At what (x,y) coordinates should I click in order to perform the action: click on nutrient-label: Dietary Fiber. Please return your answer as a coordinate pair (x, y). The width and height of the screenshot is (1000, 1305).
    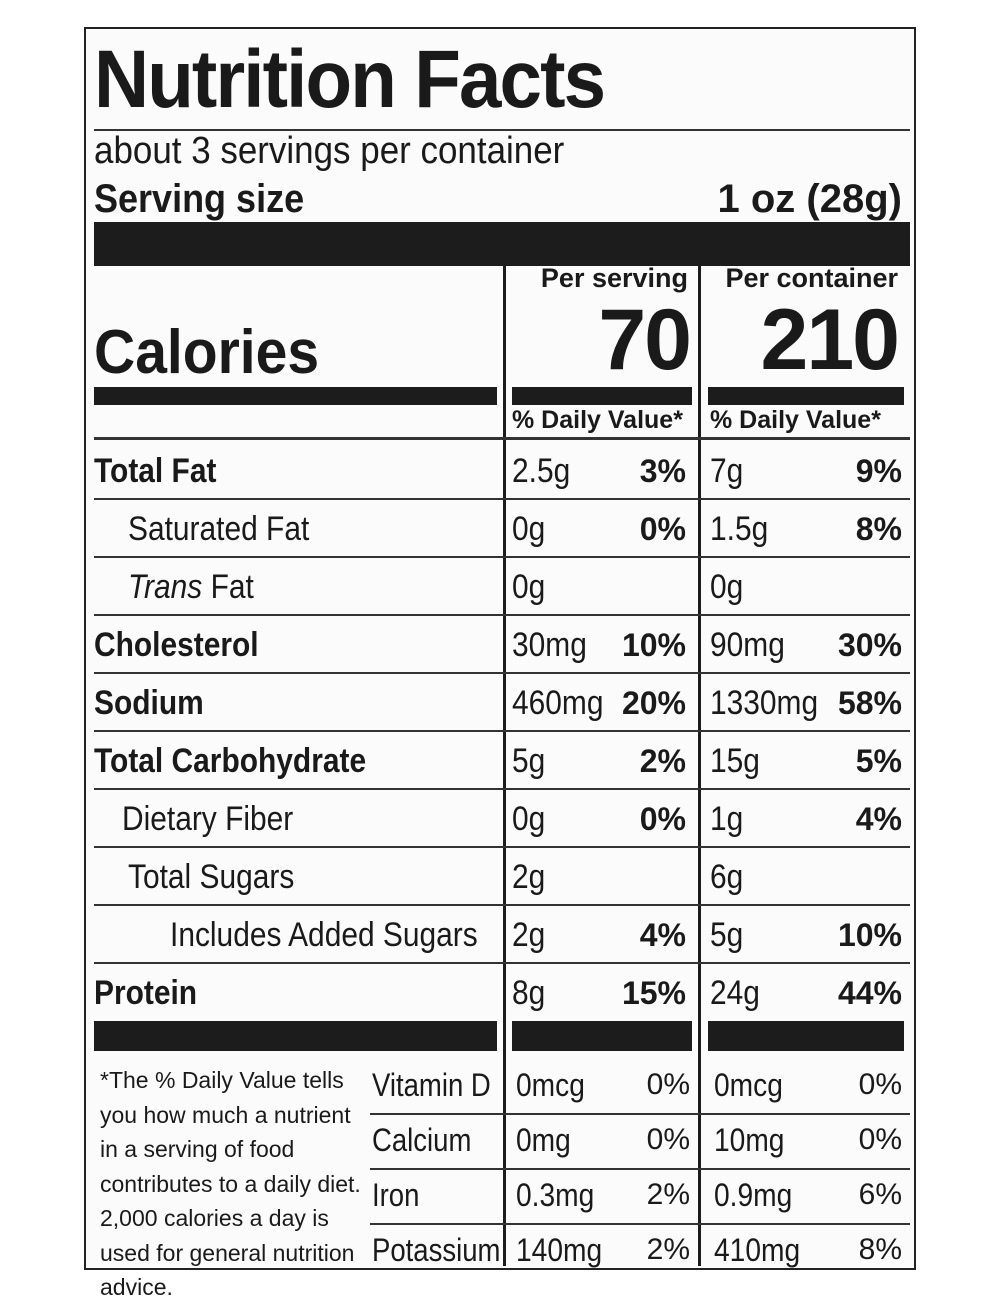
    Looking at the image, I should click on (207, 819).